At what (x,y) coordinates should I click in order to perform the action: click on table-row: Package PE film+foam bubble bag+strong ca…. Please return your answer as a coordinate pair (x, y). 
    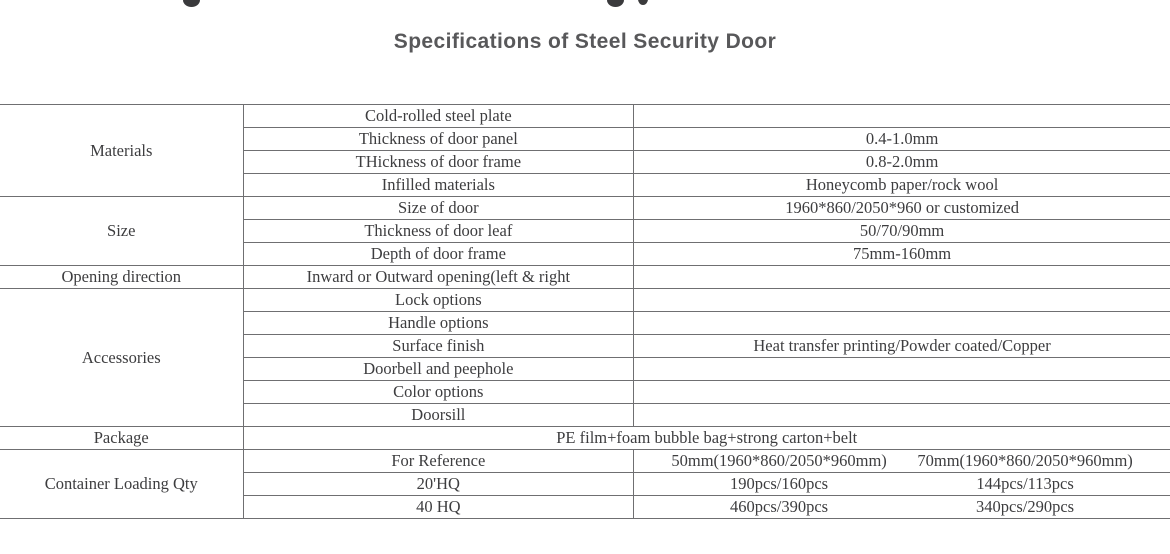
    Looking at the image, I should click on (585, 438).